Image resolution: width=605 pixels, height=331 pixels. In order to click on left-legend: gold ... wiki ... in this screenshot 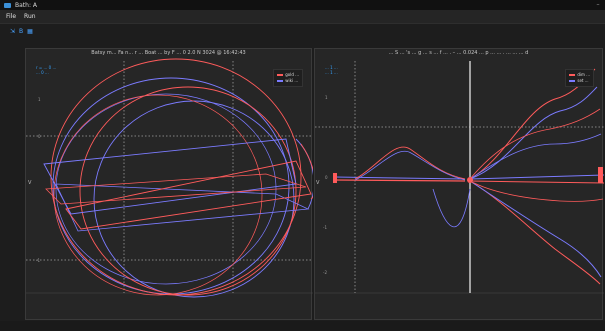, I will do `click(288, 78)`.